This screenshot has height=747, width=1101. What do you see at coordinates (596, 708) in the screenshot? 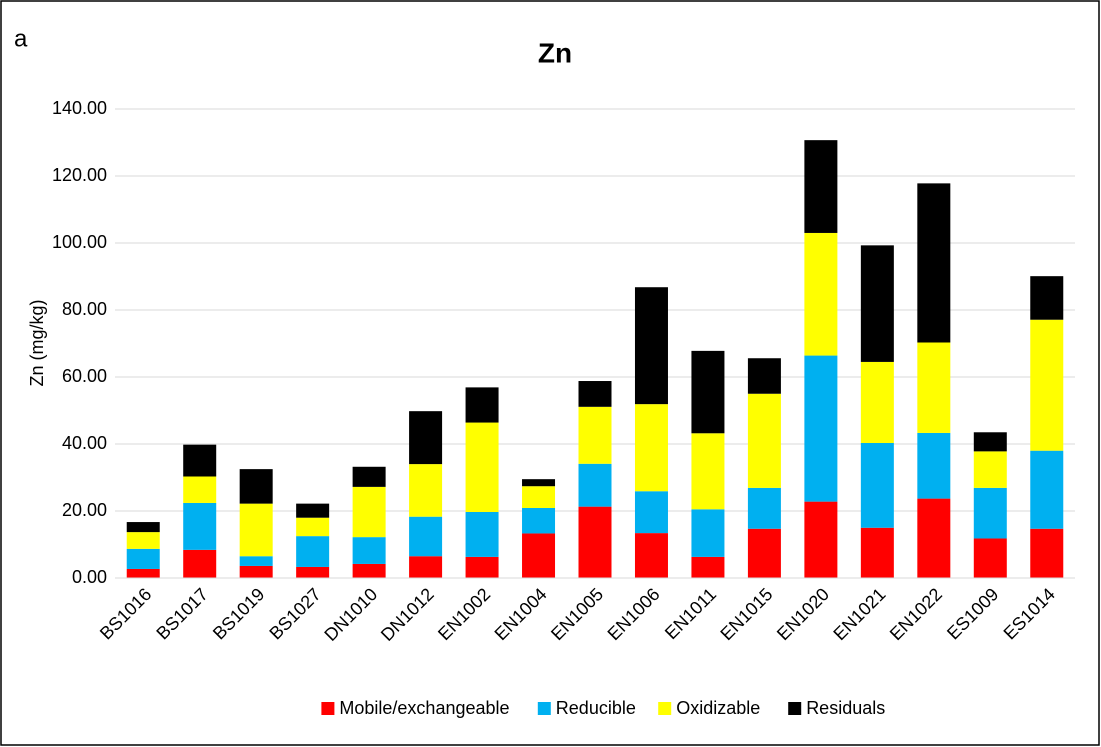
I see `legend-label: Reducible` at bounding box center [596, 708].